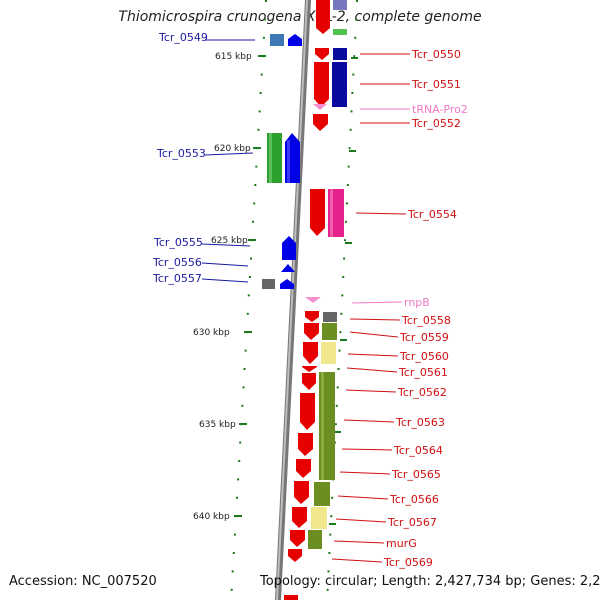 The height and width of the screenshot is (600, 600). Describe the element at coordinates (322, 54) in the screenshot. I see `gene-arrow-tcr0550` at that location.